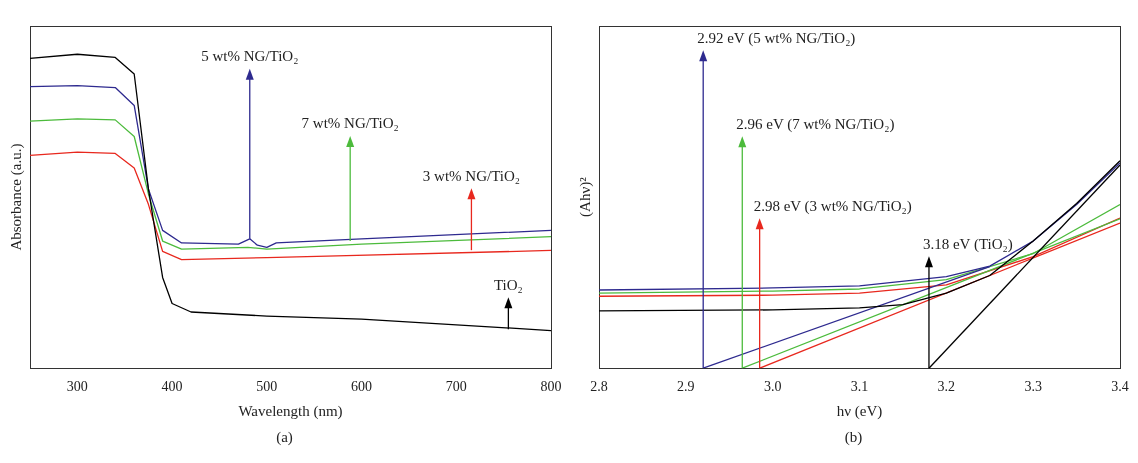  Describe the element at coordinates (350, 123) in the screenshot. I see `annotation: 7 wt% NG/TiO₂` at that location.